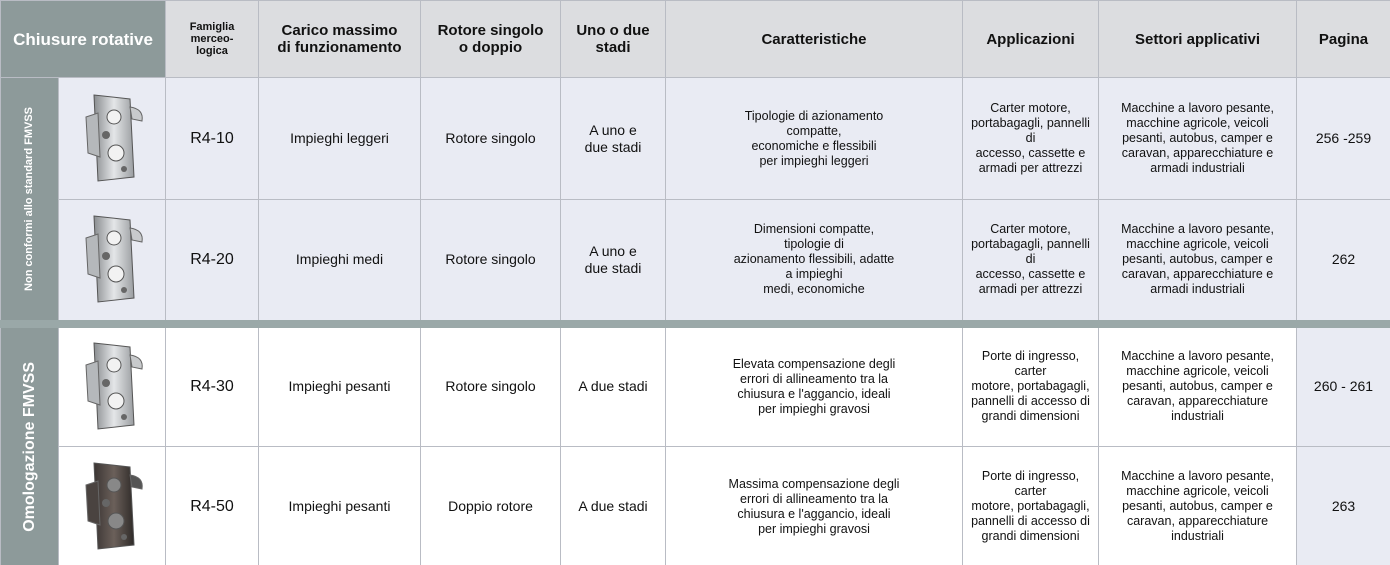  I want to click on page-cell: 260 - 261, so click(1343, 383).